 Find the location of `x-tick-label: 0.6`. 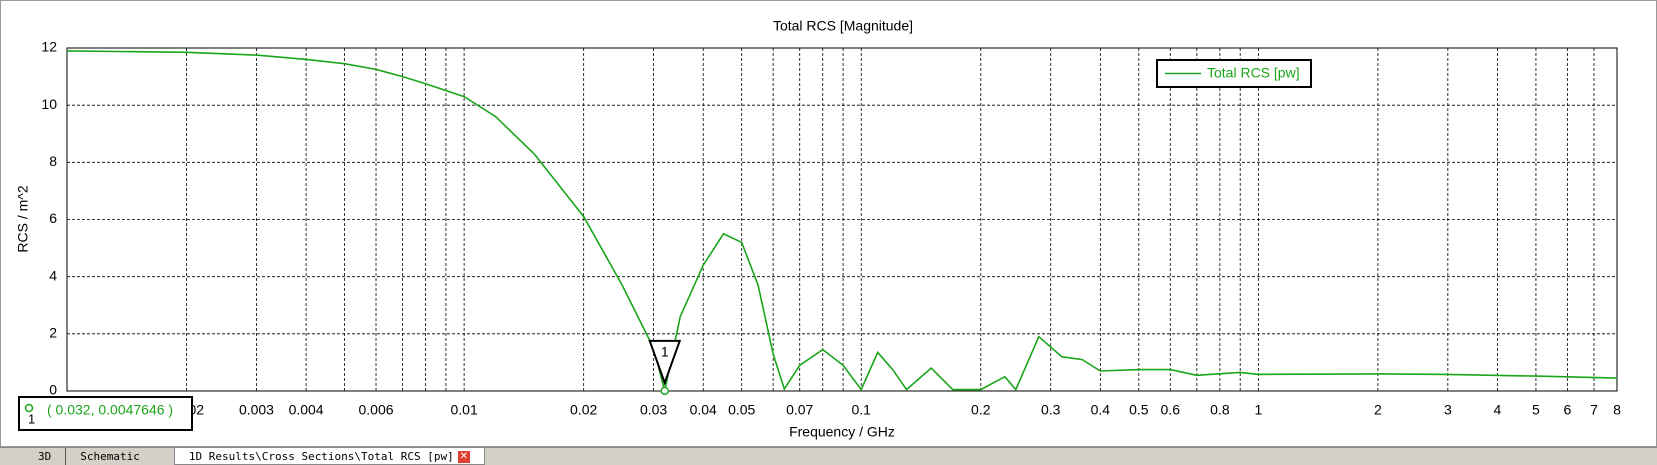

x-tick-label: 0.6 is located at coordinates (1171, 410).